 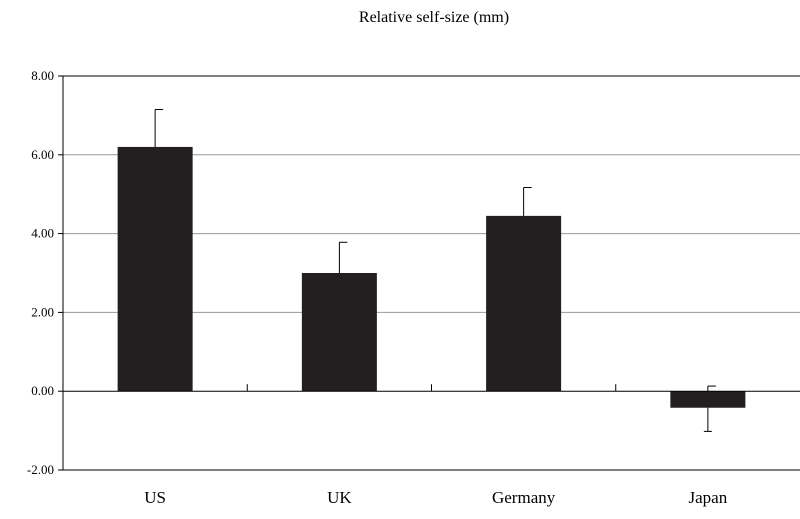 I want to click on y-tick-label: 2.00, so click(x=42, y=311).